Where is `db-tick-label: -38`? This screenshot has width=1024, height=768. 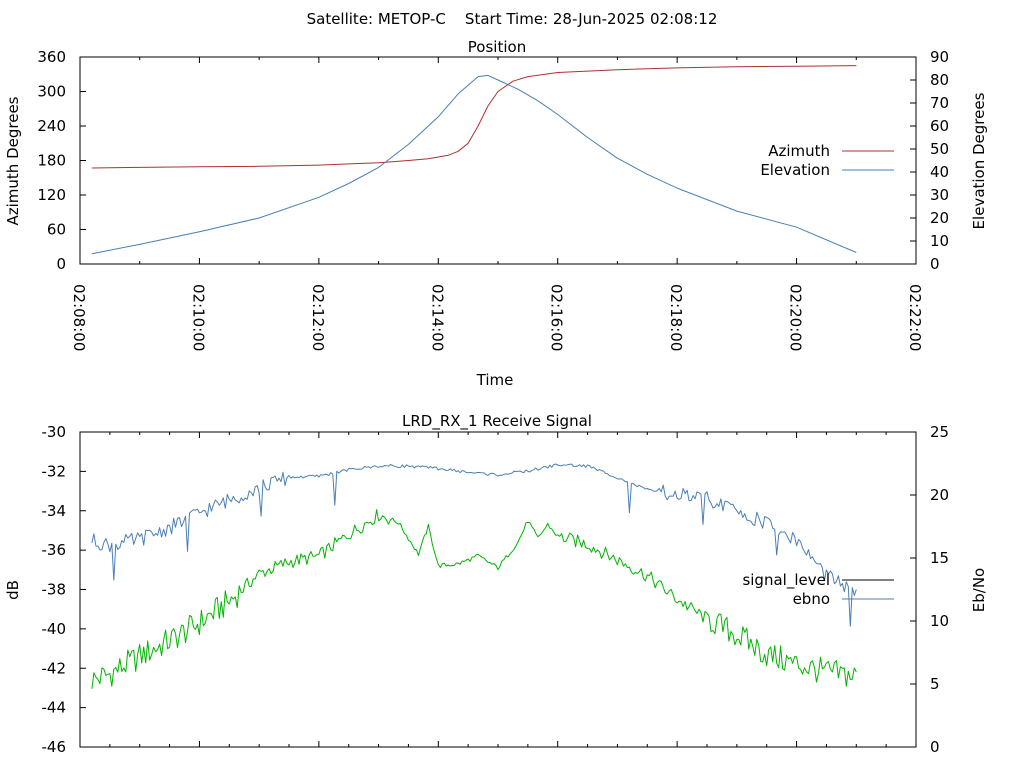
db-tick-label: -38 is located at coordinates (54, 590).